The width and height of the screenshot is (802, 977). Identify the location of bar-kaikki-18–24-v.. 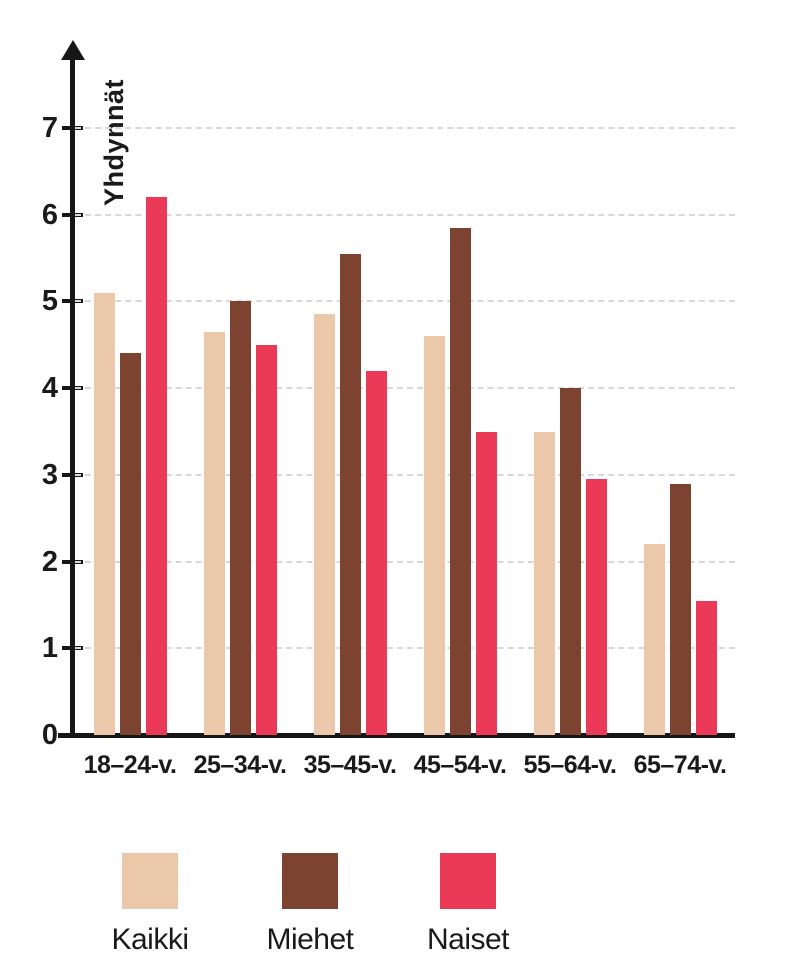
(104, 513).